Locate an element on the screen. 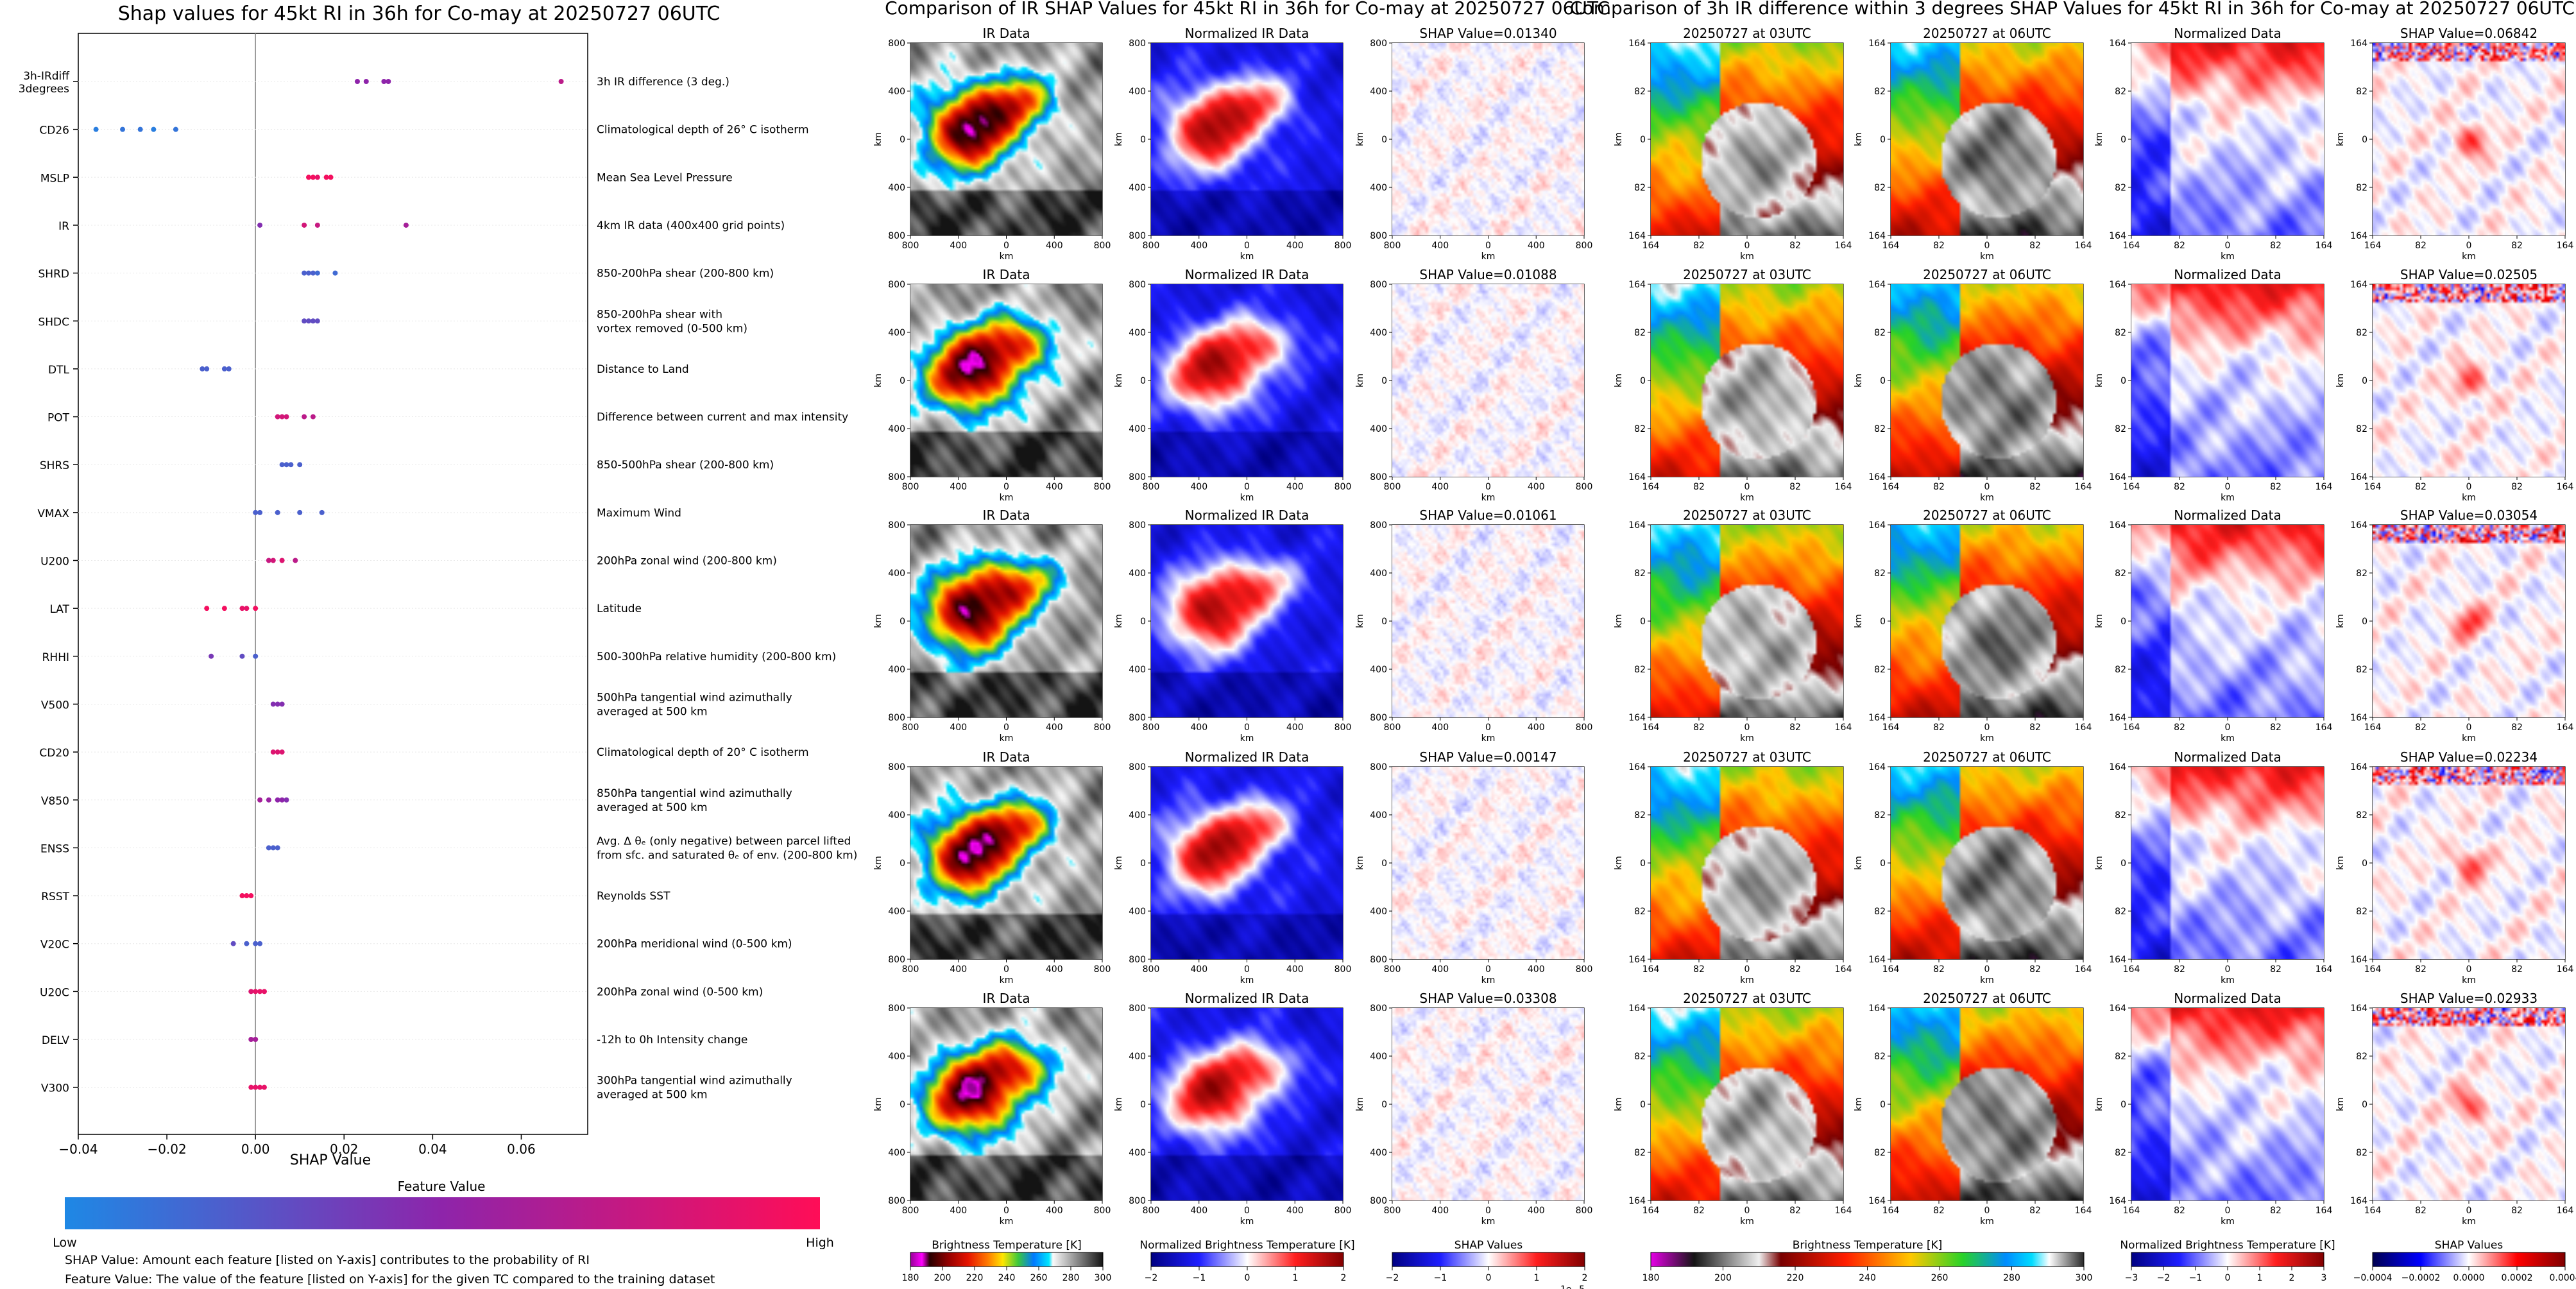 Image resolution: width=2576 pixels, height=1289 pixels. norm-ir-r4-title: Normalized IR Data is located at coordinates (1247, 998).